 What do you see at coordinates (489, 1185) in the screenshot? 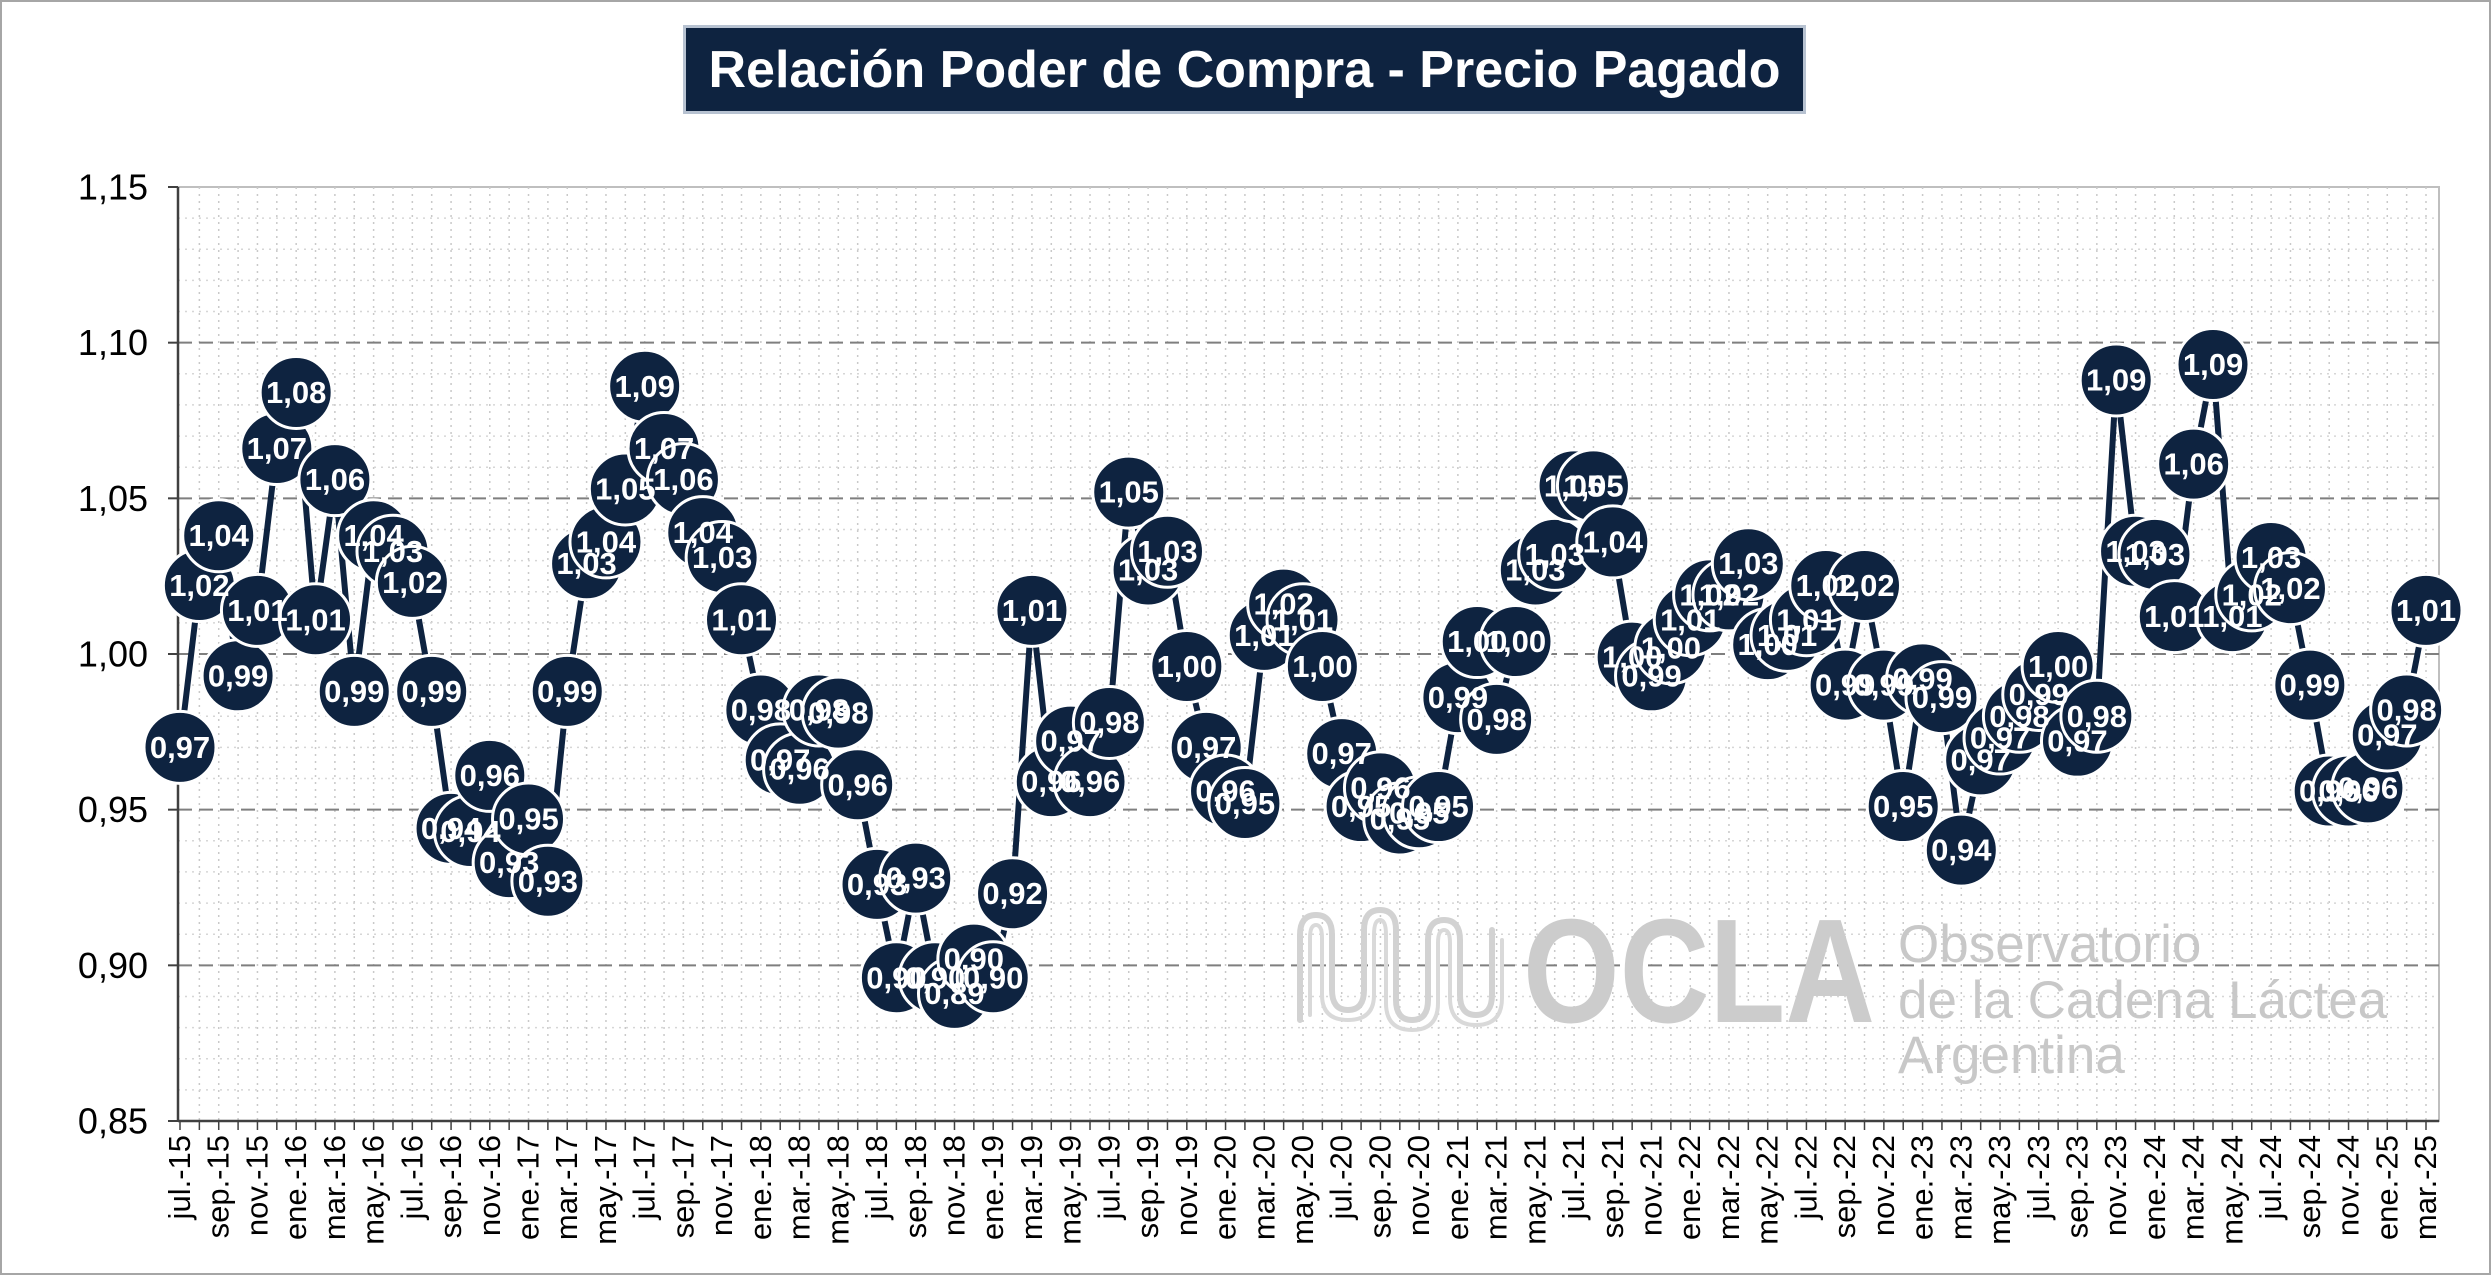
I see `x-tick-label: nov.-16` at bounding box center [489, 1185].